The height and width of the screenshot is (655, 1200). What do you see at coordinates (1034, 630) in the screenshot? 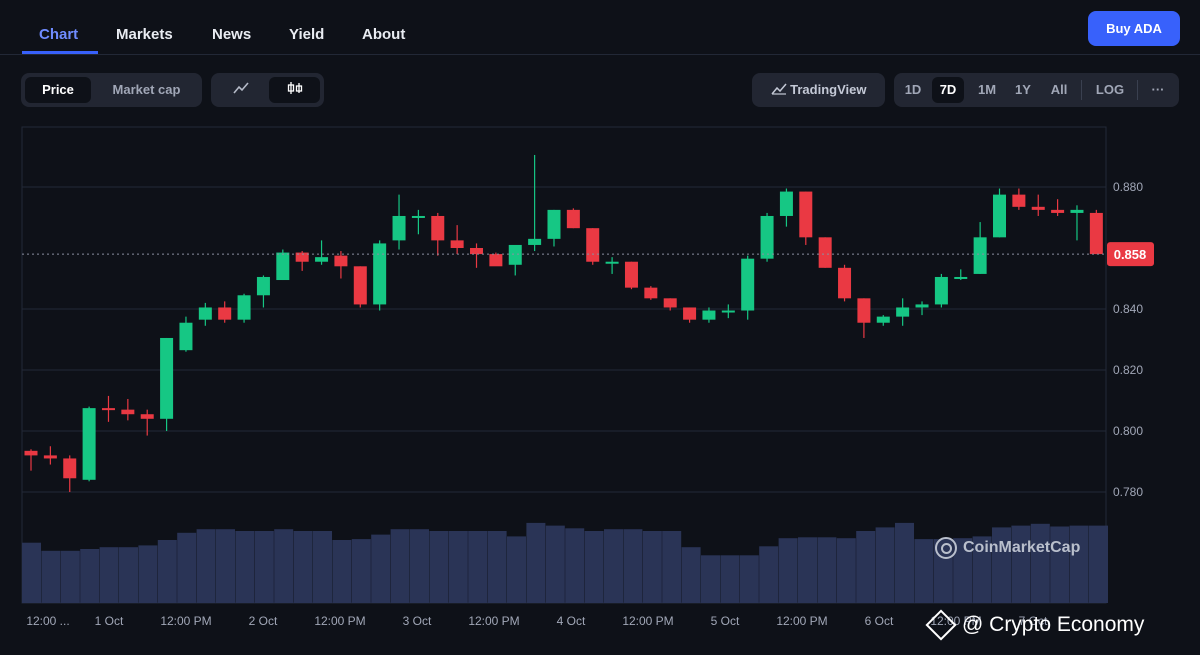
I see `crypto-economy-credit: @ Crypto Economy` at bounding box center [1034, 630].